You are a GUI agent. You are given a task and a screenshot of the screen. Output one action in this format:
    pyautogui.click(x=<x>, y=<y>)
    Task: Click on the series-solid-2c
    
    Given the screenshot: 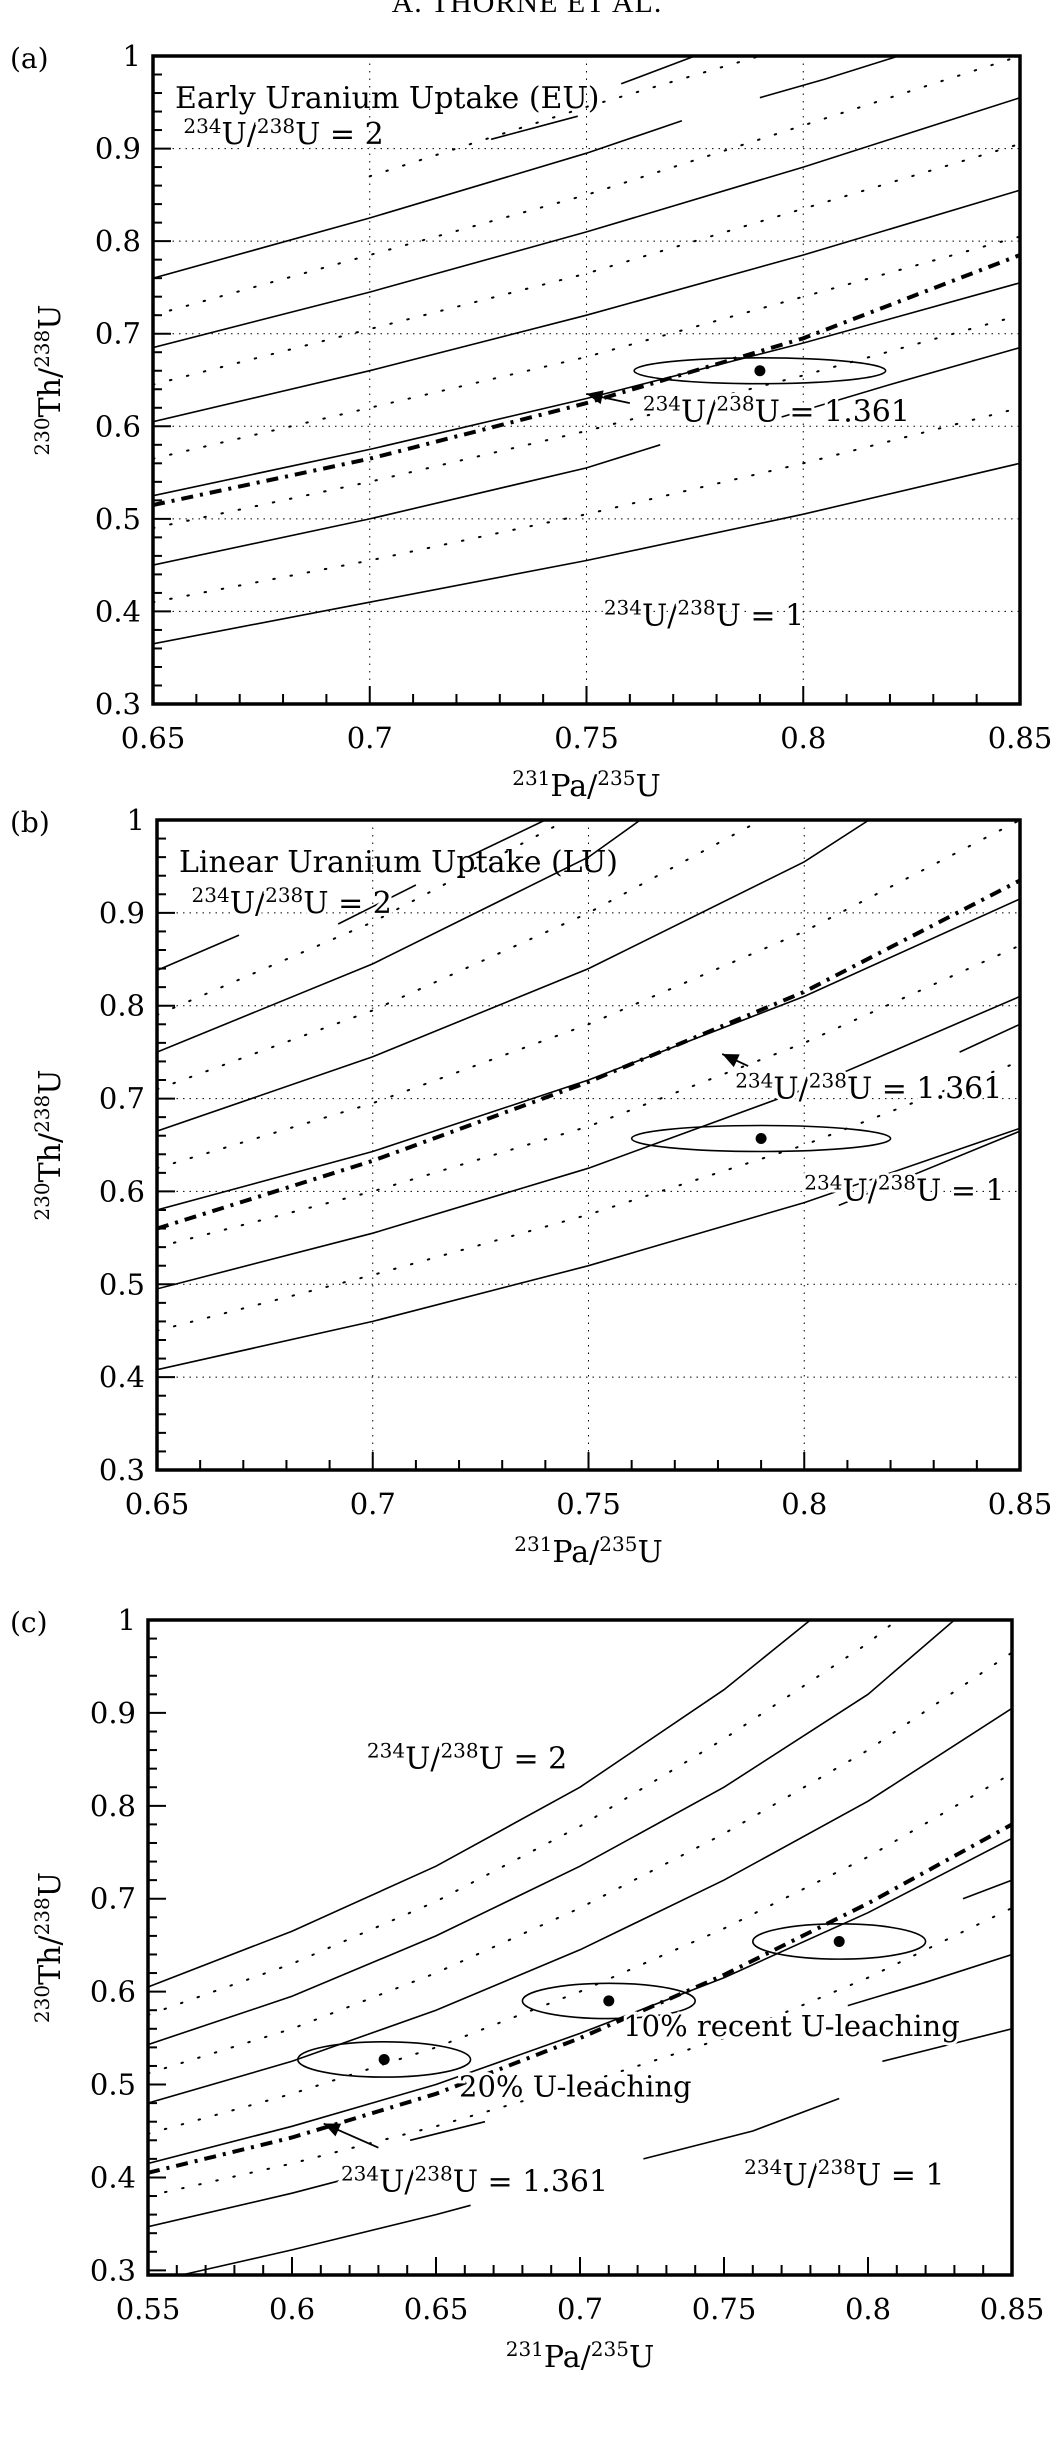 What is the action you would take?
    pyautogui.click(x=929, y=1980)
    